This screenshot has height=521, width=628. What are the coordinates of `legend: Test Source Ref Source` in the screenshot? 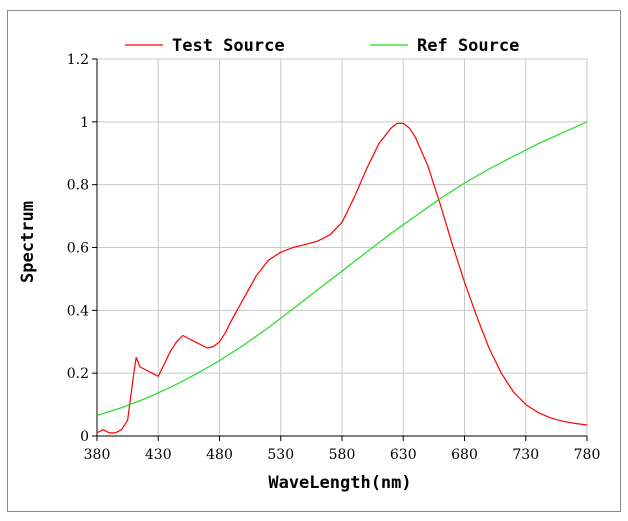 It's located at (322, 46).